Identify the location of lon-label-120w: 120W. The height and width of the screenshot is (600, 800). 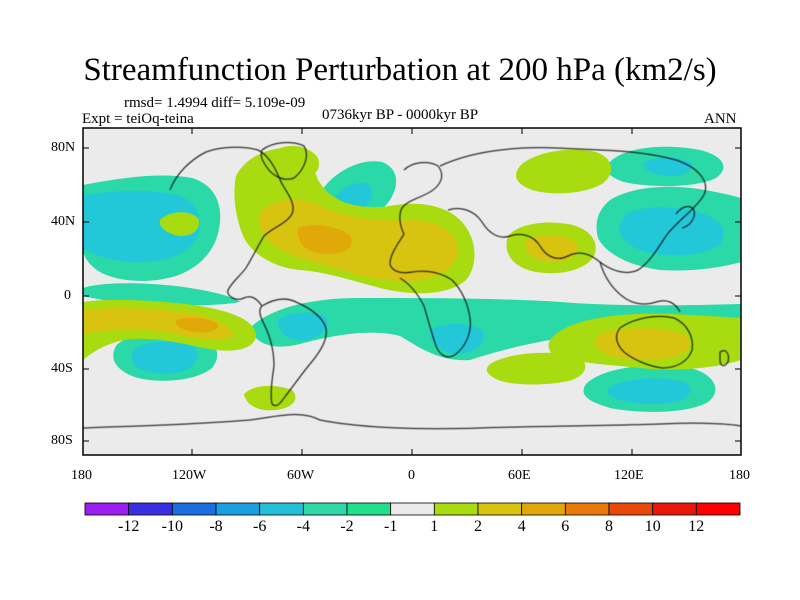
(189, 475).